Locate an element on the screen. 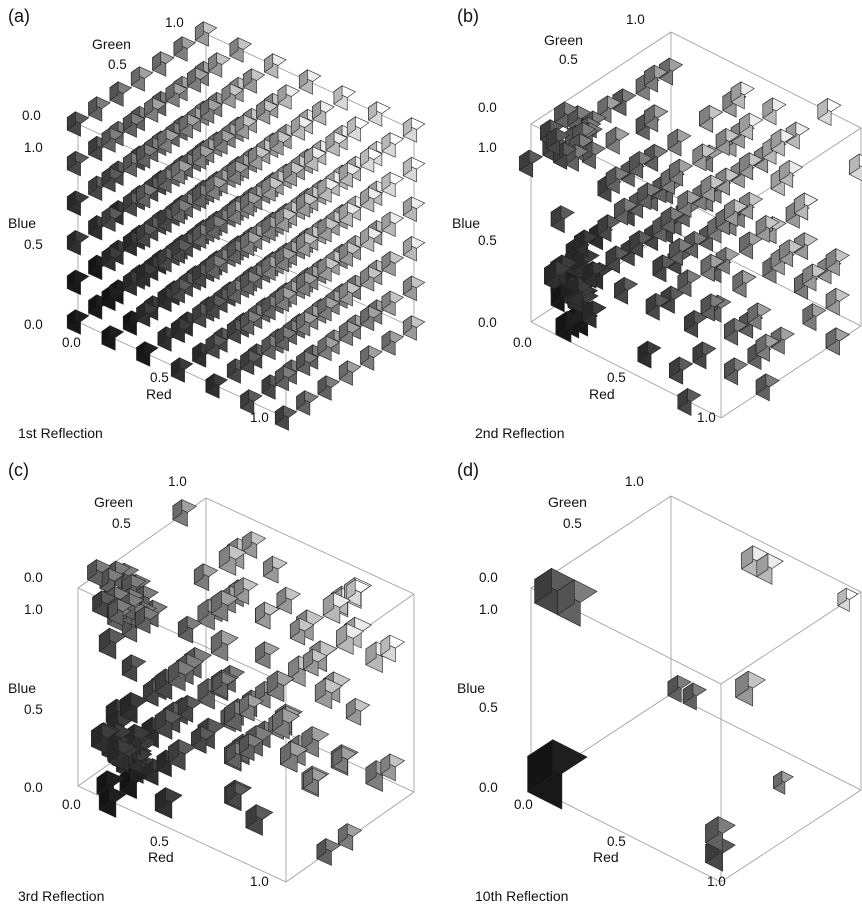 The image size is (862, 909). panel-label: (a) is located at coordinates (19, 16).